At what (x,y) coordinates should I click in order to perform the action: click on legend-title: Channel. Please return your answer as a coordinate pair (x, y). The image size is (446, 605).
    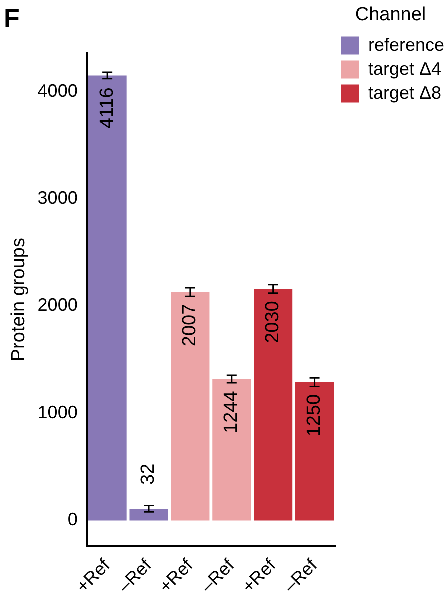
    Looking at the image, I should click on (390, 15).